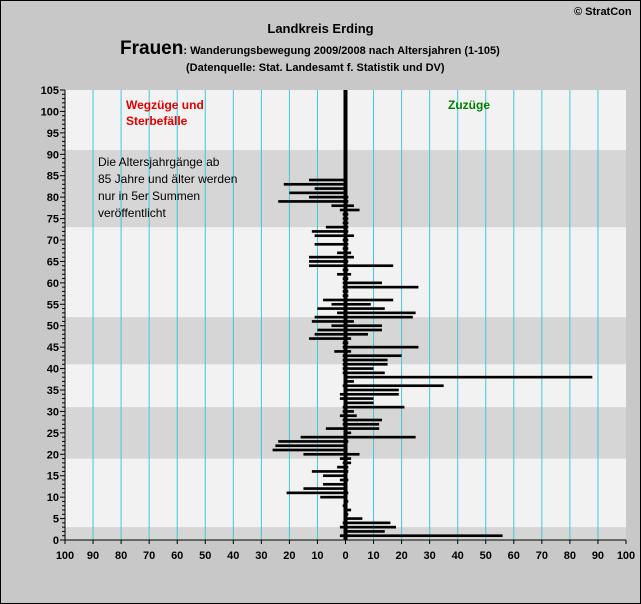 The width and height of the screenshot is (641, 604). Describe the element at coordinates (53, 391) in the screenshot. I see `y-tick-label: 35` at that location.